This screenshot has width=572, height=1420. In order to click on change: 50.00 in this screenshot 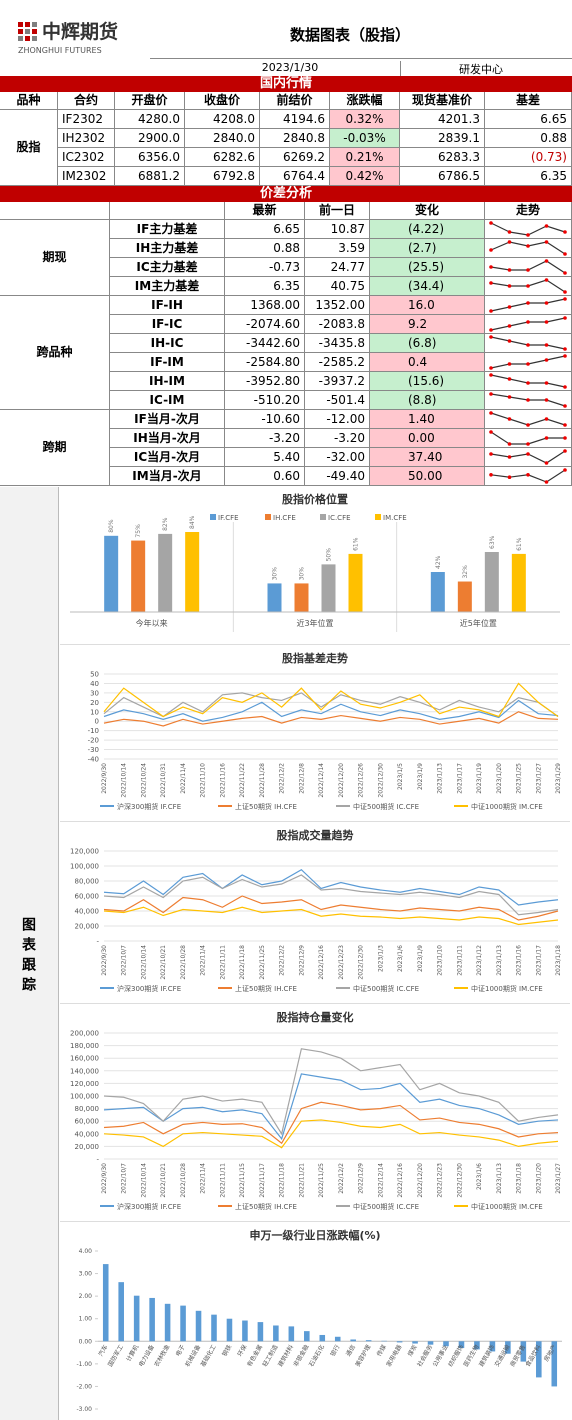, I will do `click(427, 476)`.